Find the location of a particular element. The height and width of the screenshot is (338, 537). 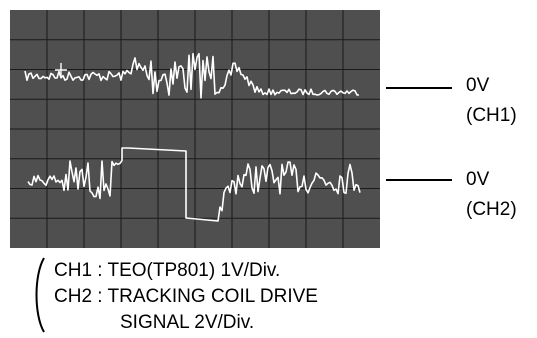

legend-bracket is located at coordinates (40, 295).